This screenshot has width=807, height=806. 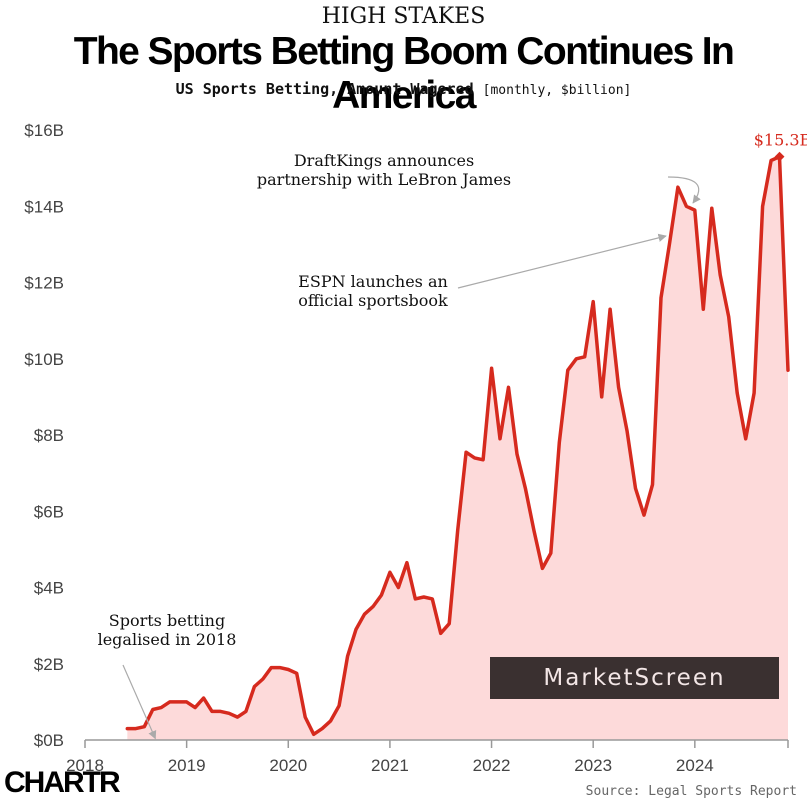 I want to click on y-tick-label: $12B, so click(x=44, y=283).